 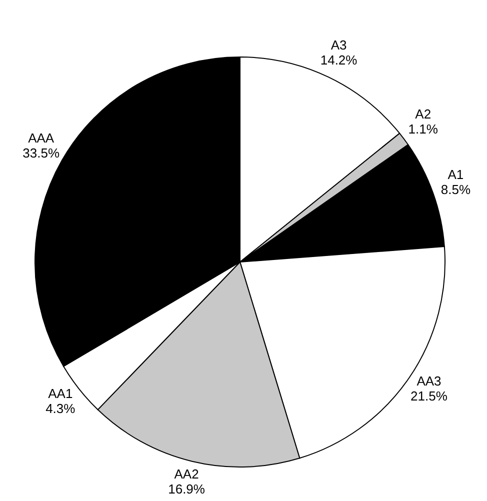 I want to click on data-label: 4.3%, so click(x=61, y=408).